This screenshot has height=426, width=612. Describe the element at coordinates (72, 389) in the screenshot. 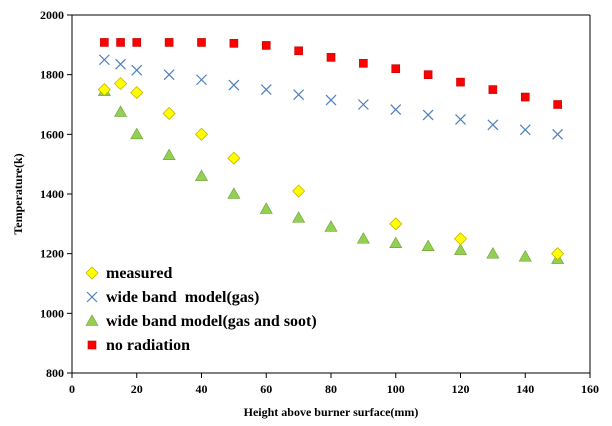

I see `x-tick-label: 0` at that location.